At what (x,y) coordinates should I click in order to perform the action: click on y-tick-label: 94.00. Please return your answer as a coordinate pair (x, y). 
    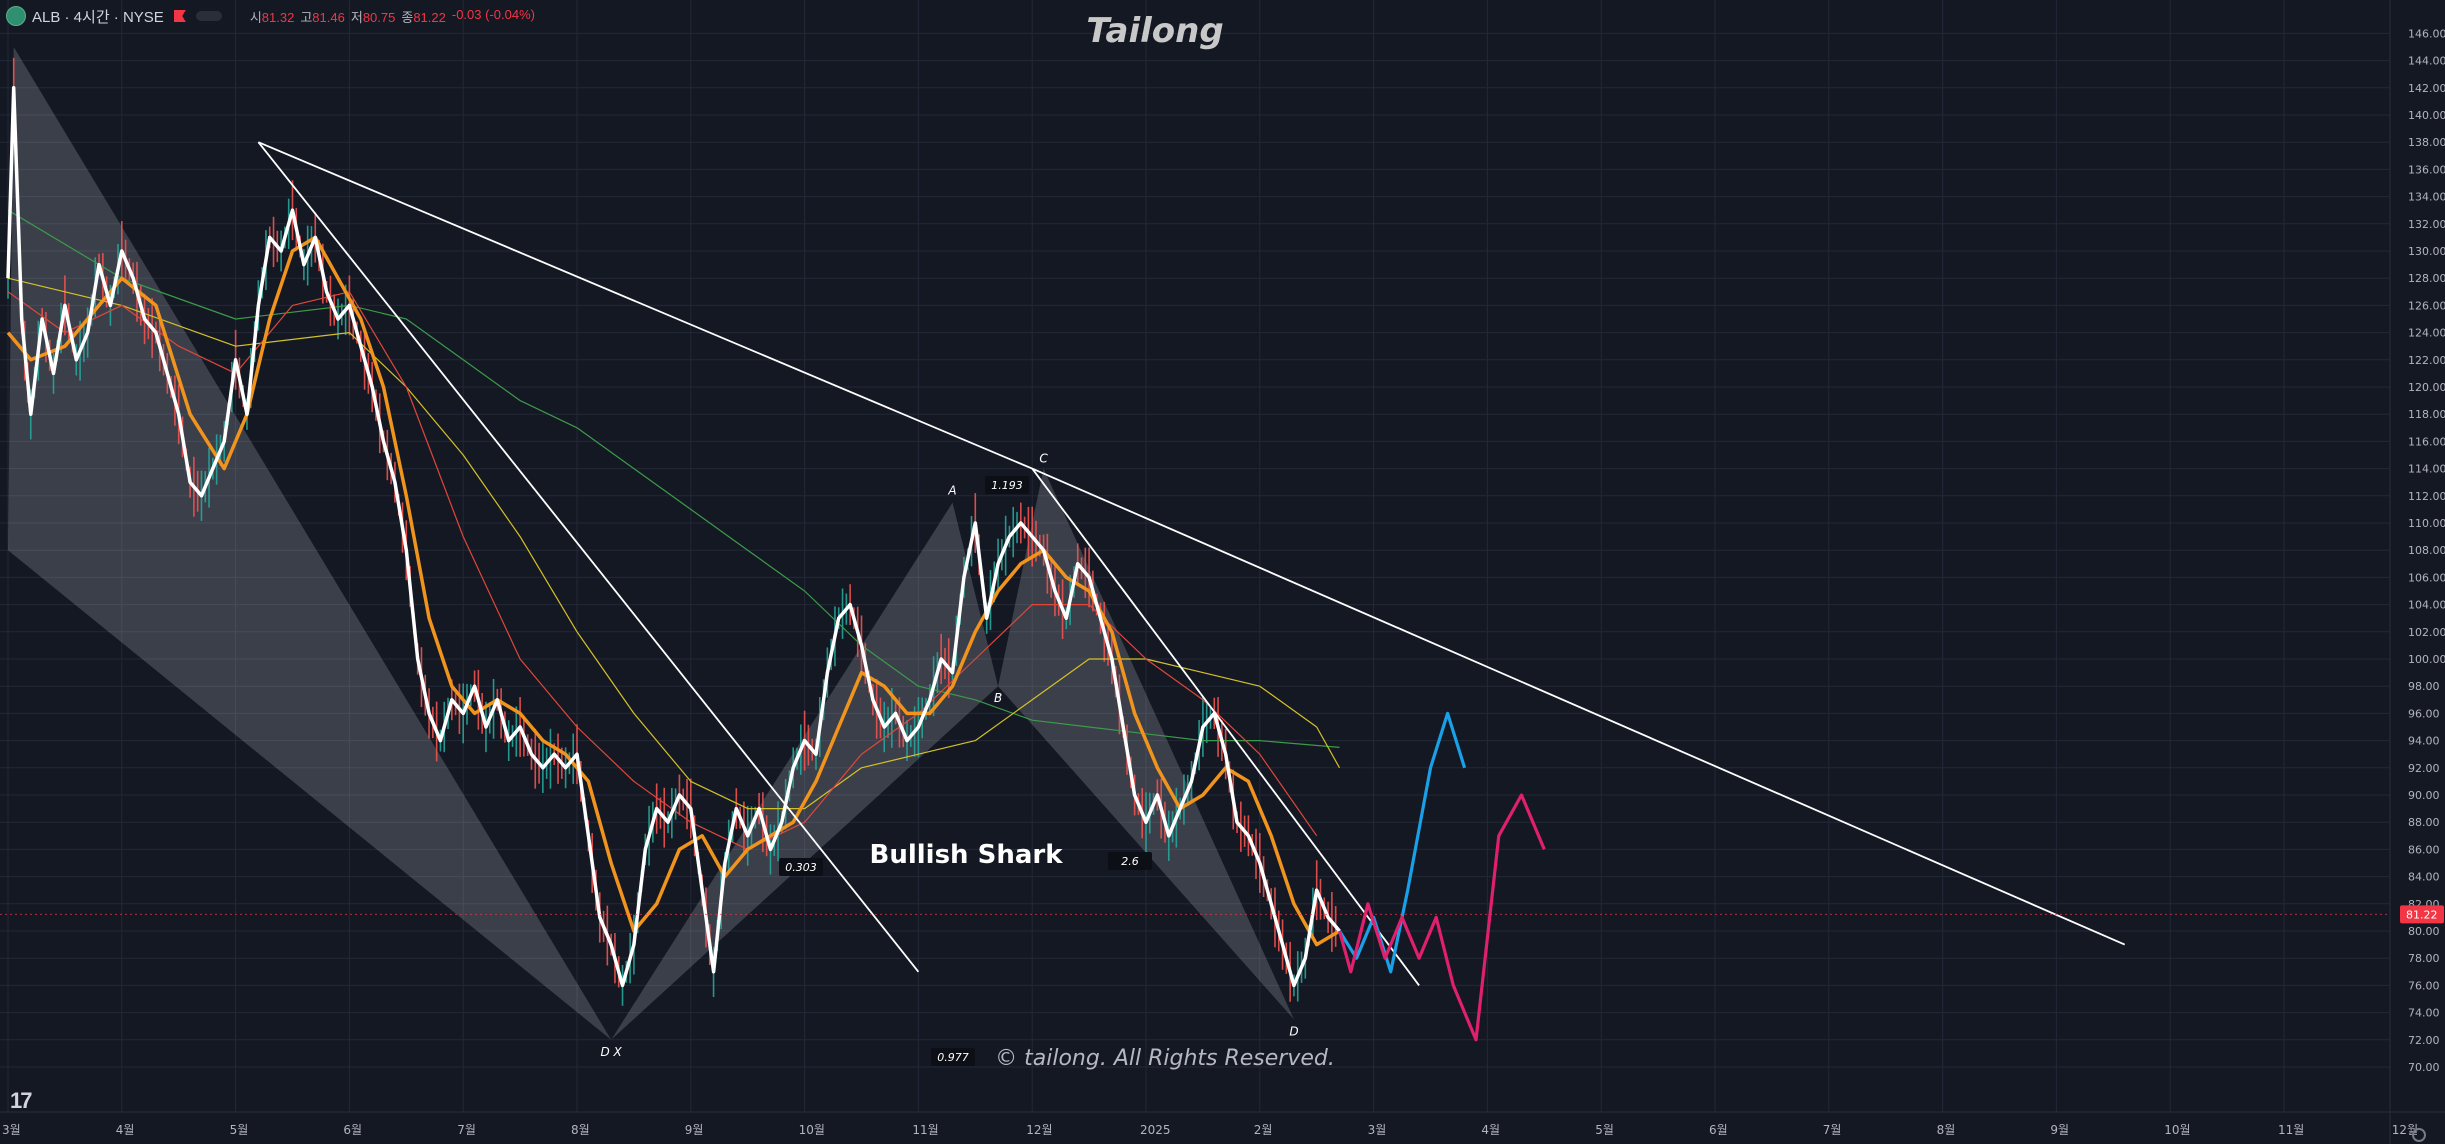
    Looking at the image, I should click on (2424, 741).